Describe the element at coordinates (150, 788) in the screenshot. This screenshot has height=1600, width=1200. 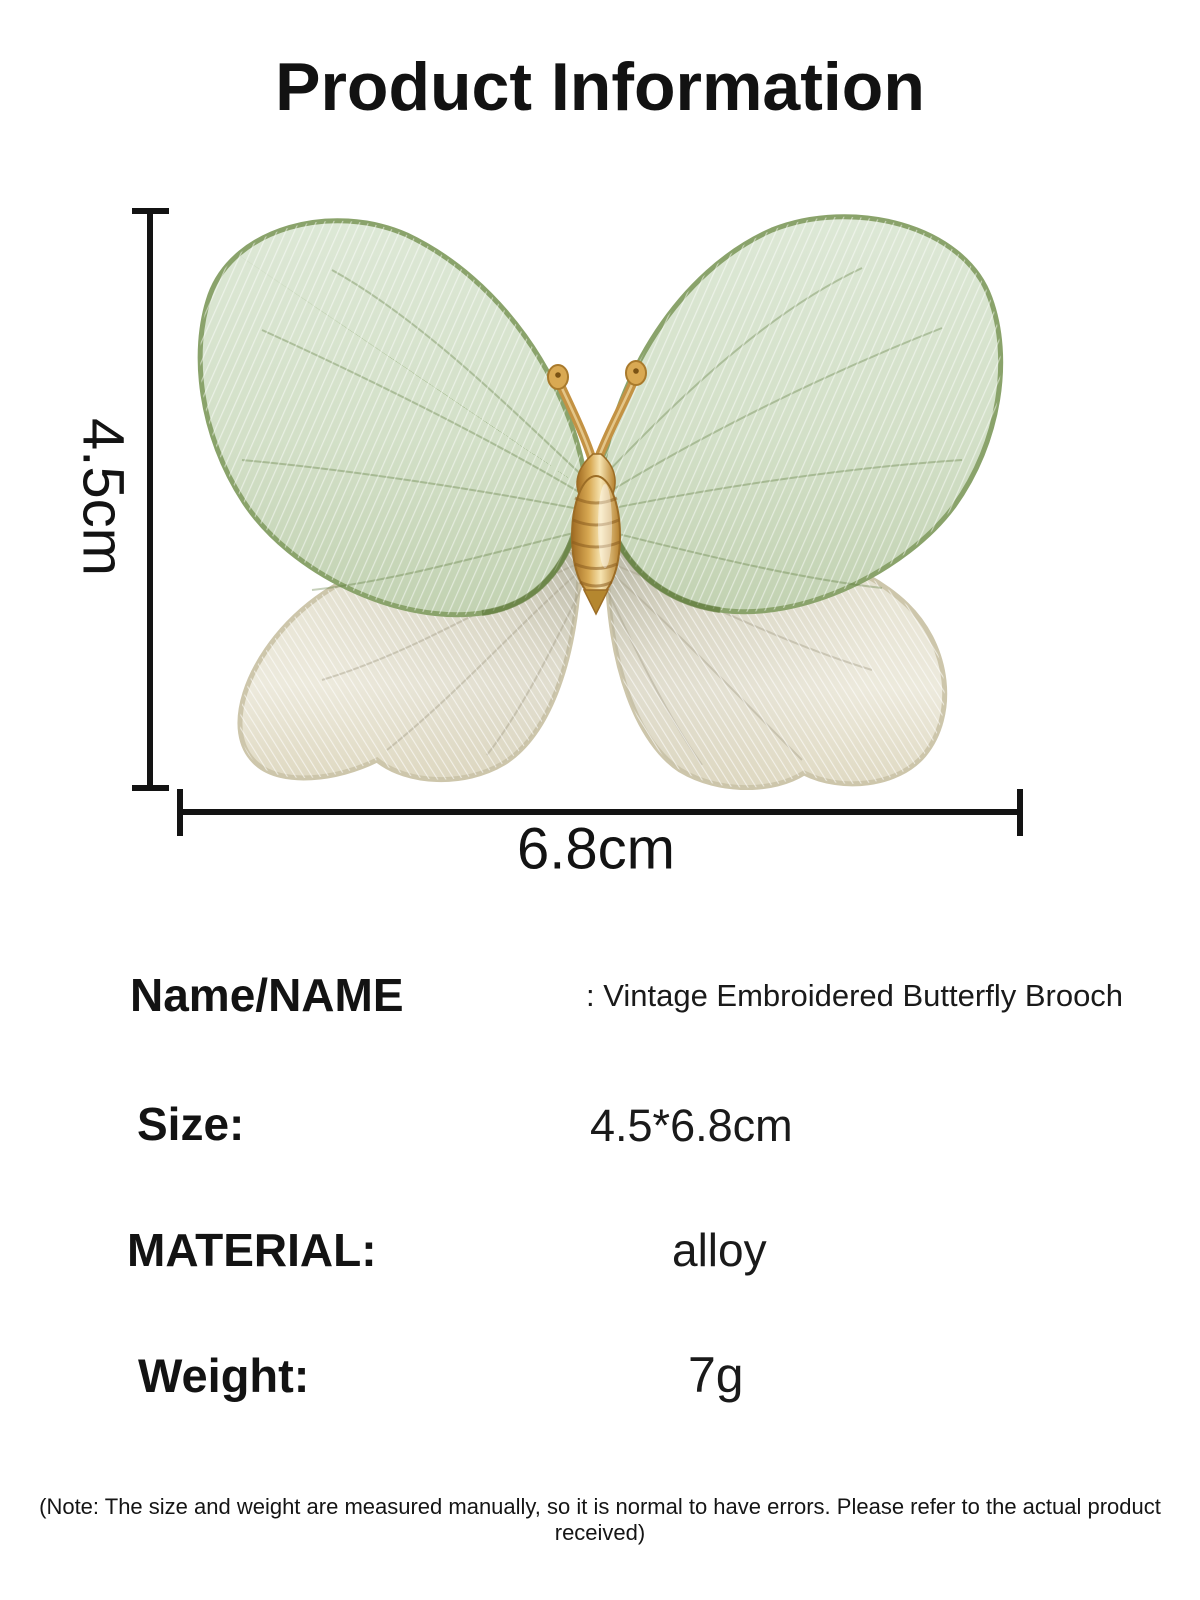
I see `height-dimension-cap-bottom` at that location.